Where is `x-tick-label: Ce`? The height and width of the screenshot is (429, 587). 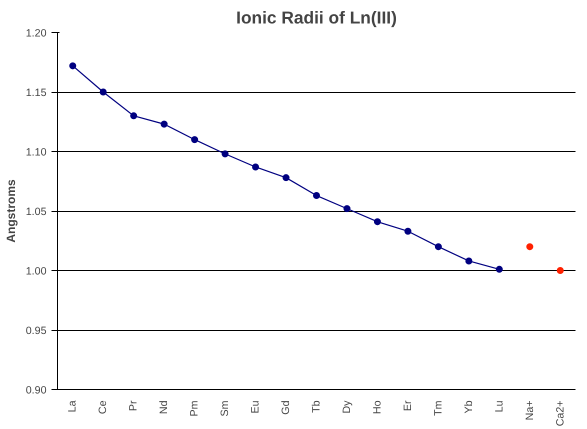 x-tick-label: Ce is located at coordinates (103, 407).